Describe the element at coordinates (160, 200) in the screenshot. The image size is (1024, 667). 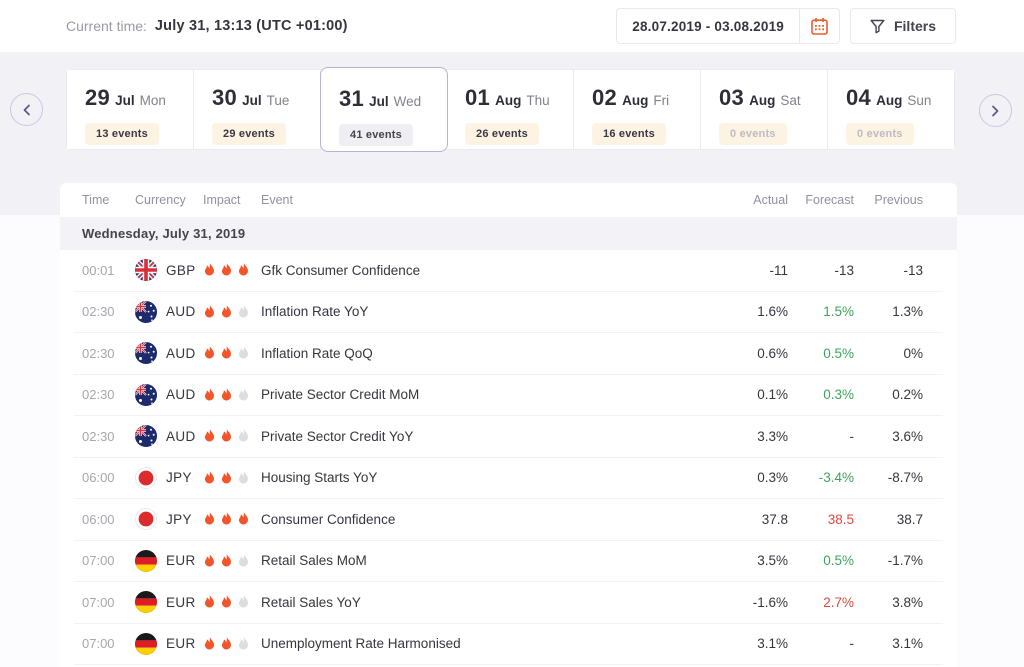
I see `column-header-currency: Currency` at that location.